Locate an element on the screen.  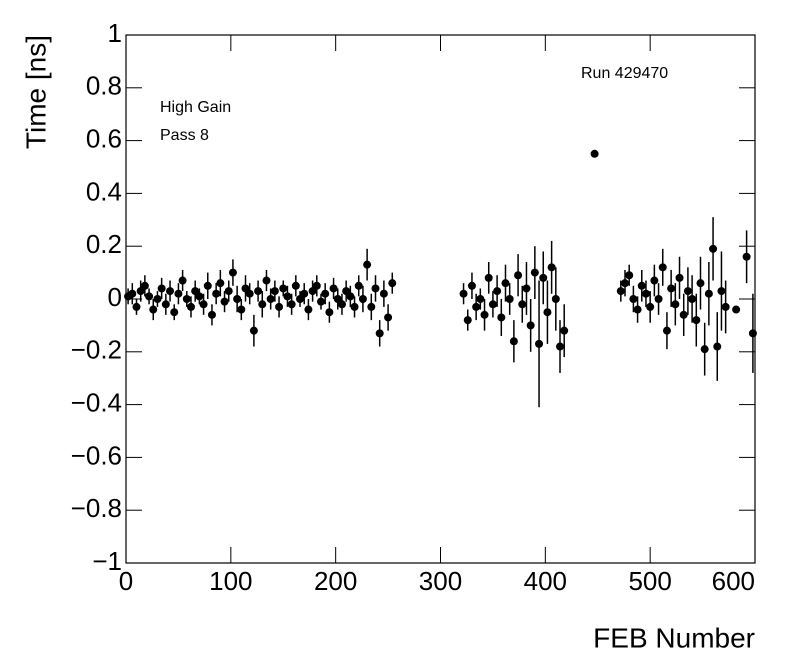
x-axis-label: FEB Number is located at coordinates (674, 637).